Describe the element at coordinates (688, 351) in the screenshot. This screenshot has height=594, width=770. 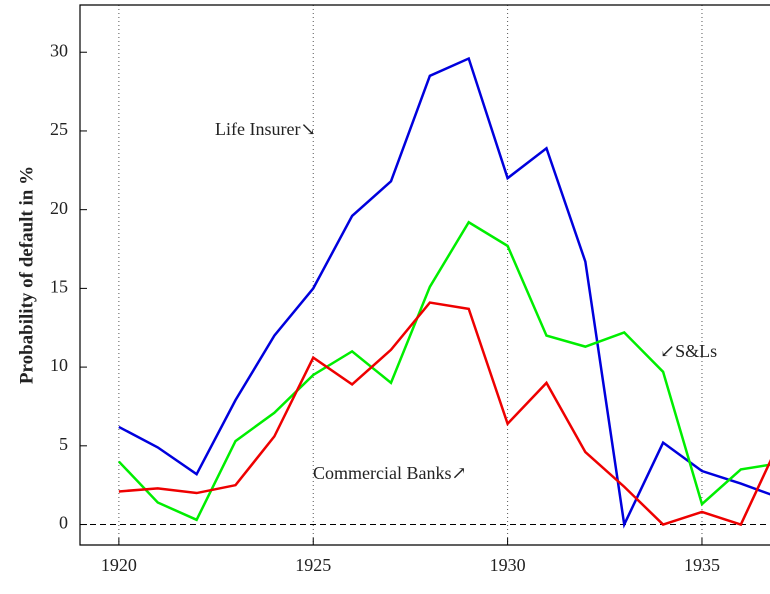
I see `series-annotation: ↙S&Ls` at that location.